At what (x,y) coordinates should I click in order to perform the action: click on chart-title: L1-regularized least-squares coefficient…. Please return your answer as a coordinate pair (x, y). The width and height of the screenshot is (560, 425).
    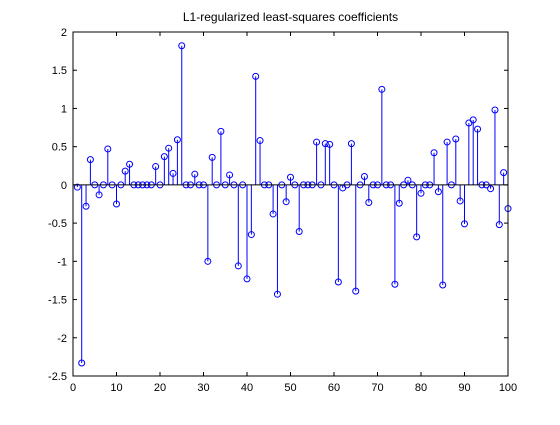
    Looking at the image, I should click on (290, 17).